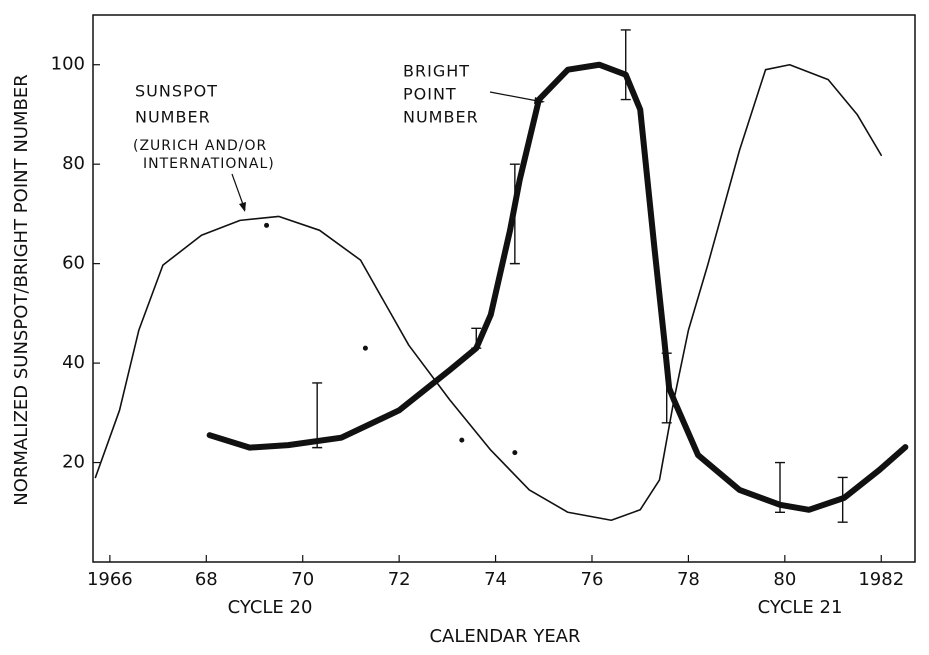 The image size is (929, 655). I want to click on x-tick-label: 72, so click(399, 579).